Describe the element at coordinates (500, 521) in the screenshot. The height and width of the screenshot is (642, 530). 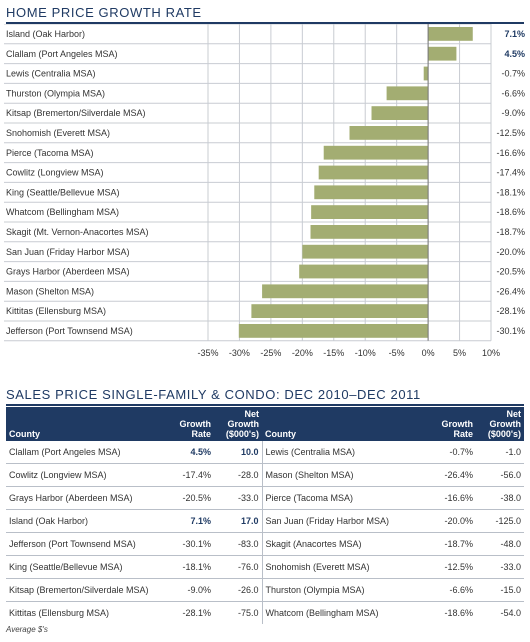
I see `net-growth-cell: -125.0` at that location.